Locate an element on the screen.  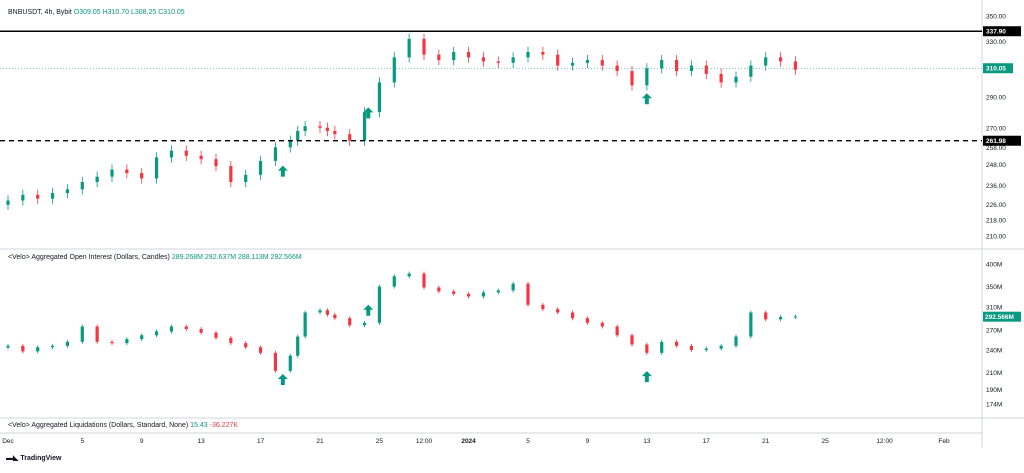
level-price-label: 261.98 is located at coordinates (996, 141).